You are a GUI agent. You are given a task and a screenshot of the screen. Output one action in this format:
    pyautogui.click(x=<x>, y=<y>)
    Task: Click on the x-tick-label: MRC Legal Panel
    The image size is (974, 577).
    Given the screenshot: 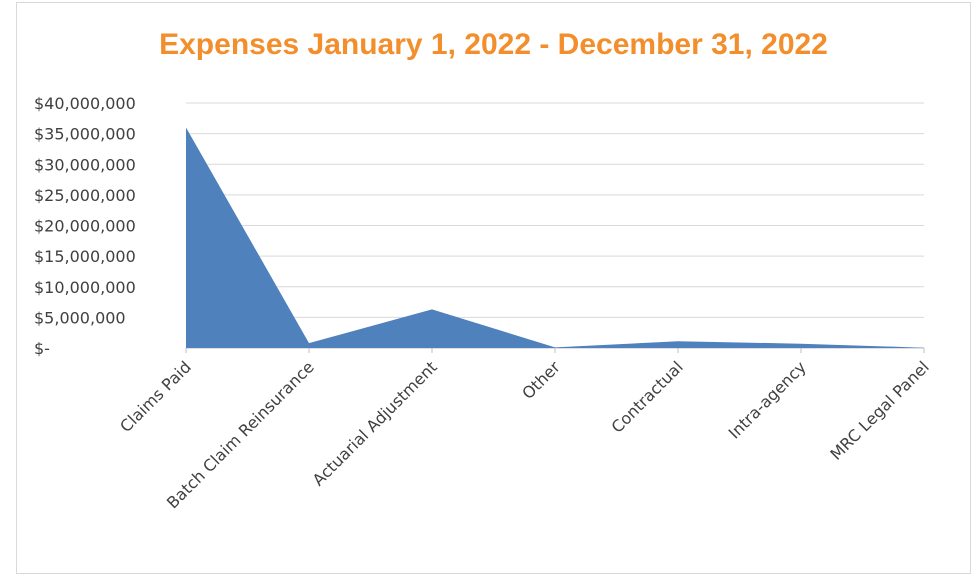 What is the action you would take?
    pyautogui.click(x=879, y=410)
    